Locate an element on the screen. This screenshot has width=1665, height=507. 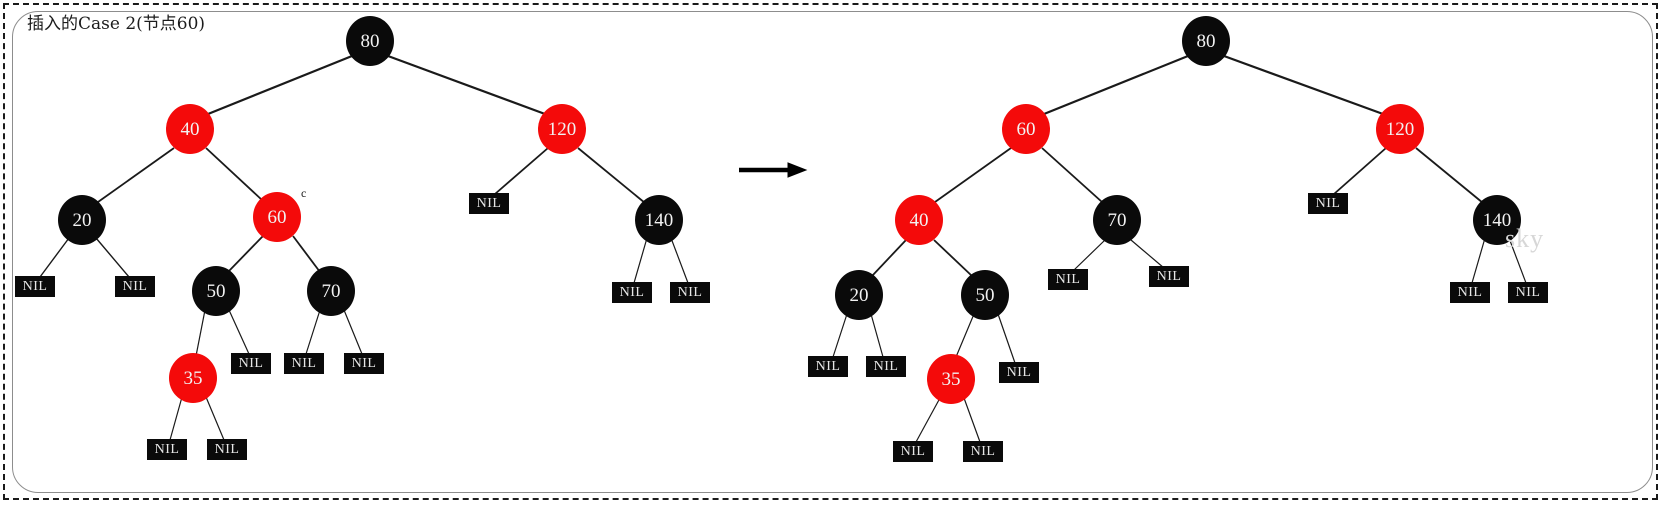
node-after-60: 60 is located at coordinates (1026, 129).